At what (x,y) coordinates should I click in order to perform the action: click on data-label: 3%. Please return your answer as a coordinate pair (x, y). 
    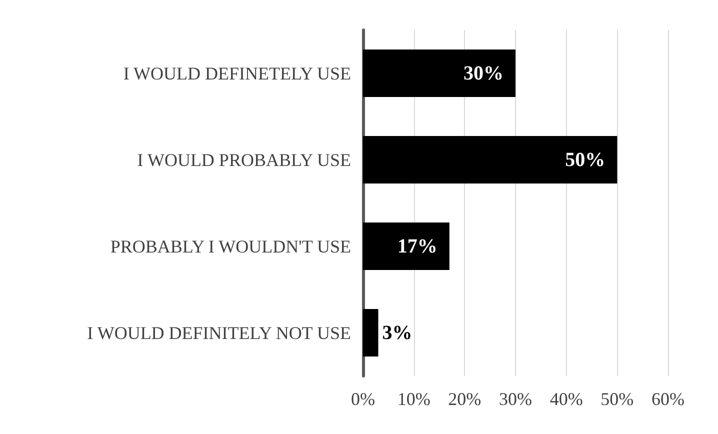
    Looking at the image, I should click on (397, 333).